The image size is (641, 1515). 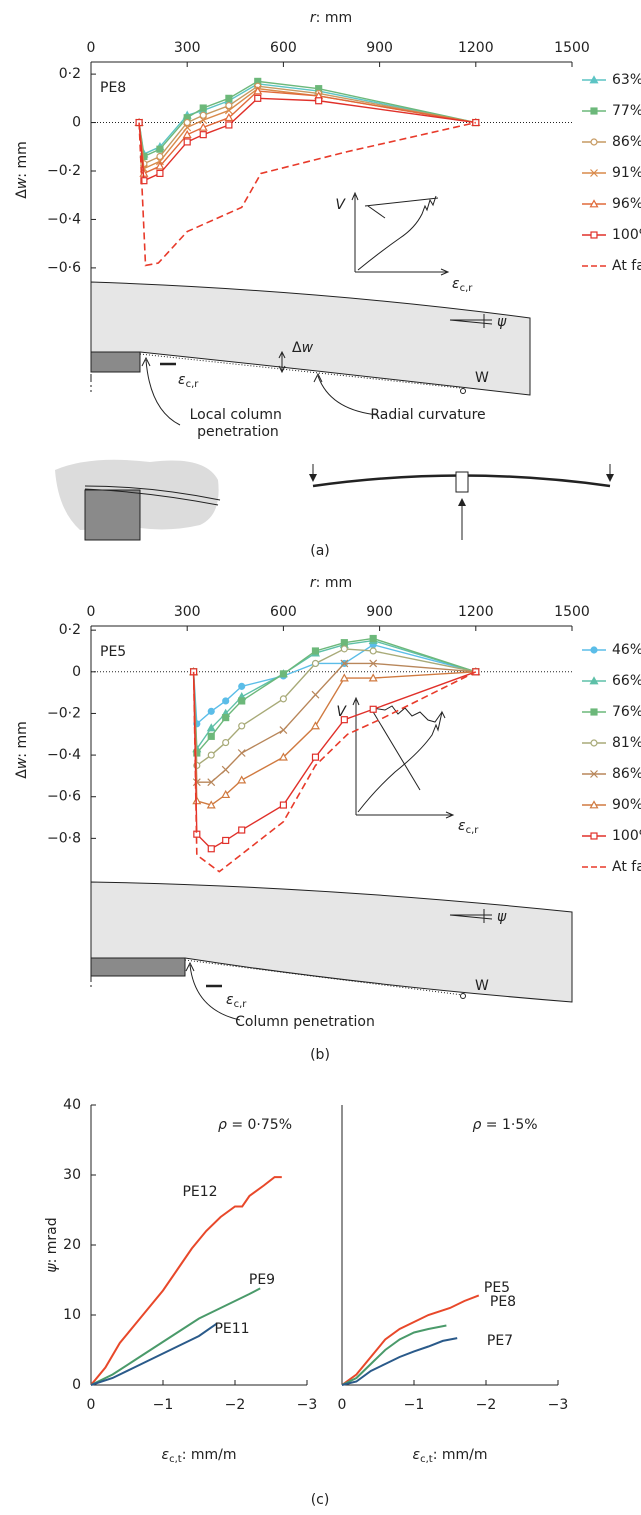 I want to click on inset-b, so click(x=403, y=757).